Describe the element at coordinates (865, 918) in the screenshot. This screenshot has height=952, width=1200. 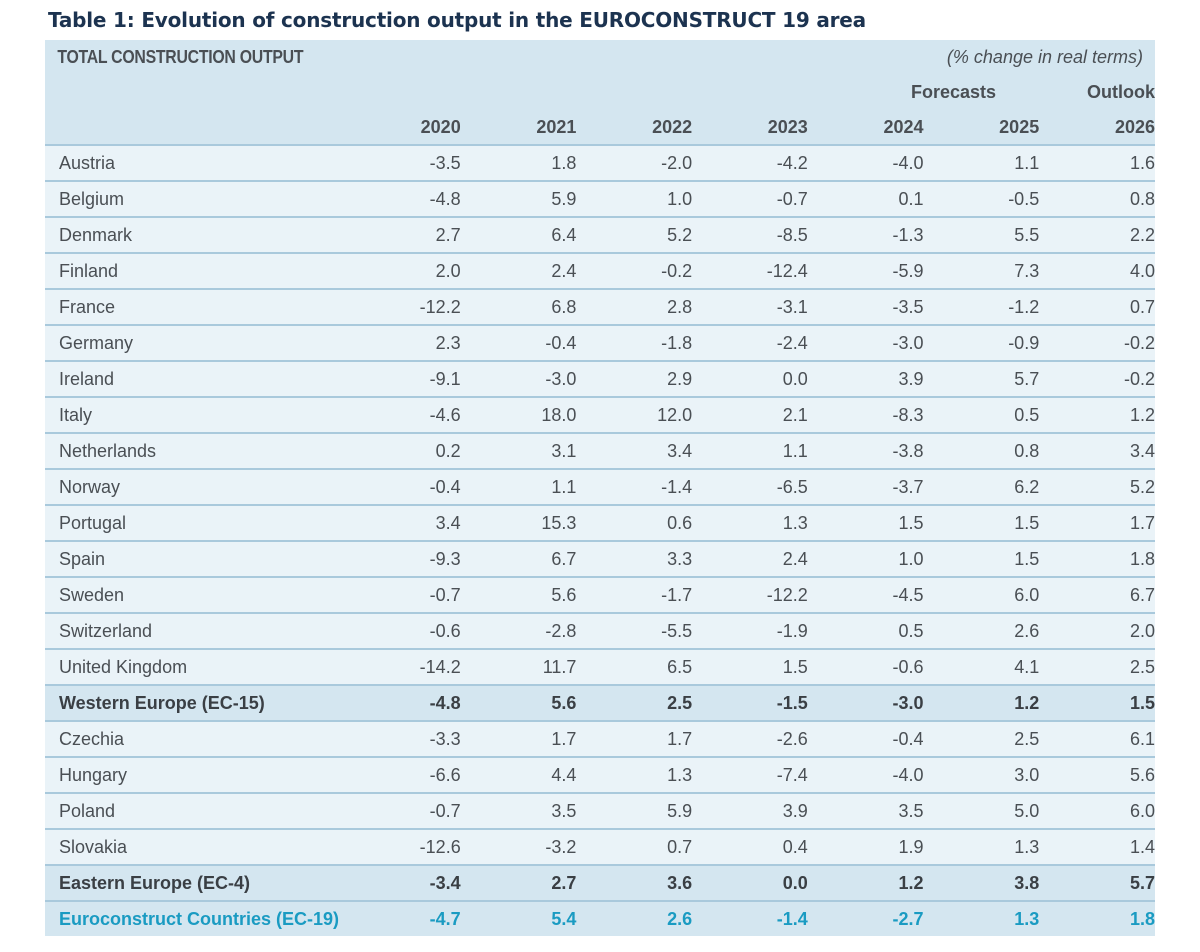
I see `value-cell-2024: -2.7` at that location.